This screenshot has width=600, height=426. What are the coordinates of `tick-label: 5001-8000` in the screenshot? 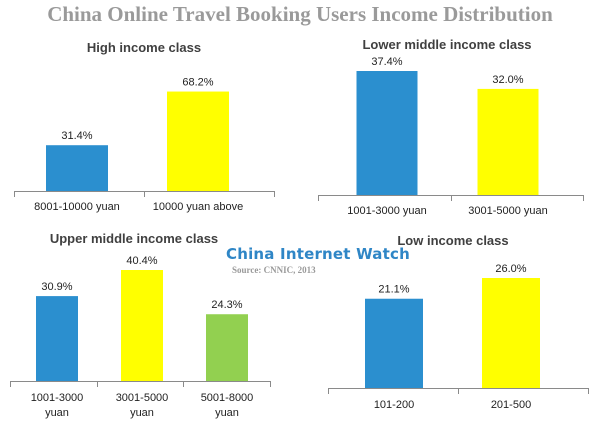 It's located at (227, 398).